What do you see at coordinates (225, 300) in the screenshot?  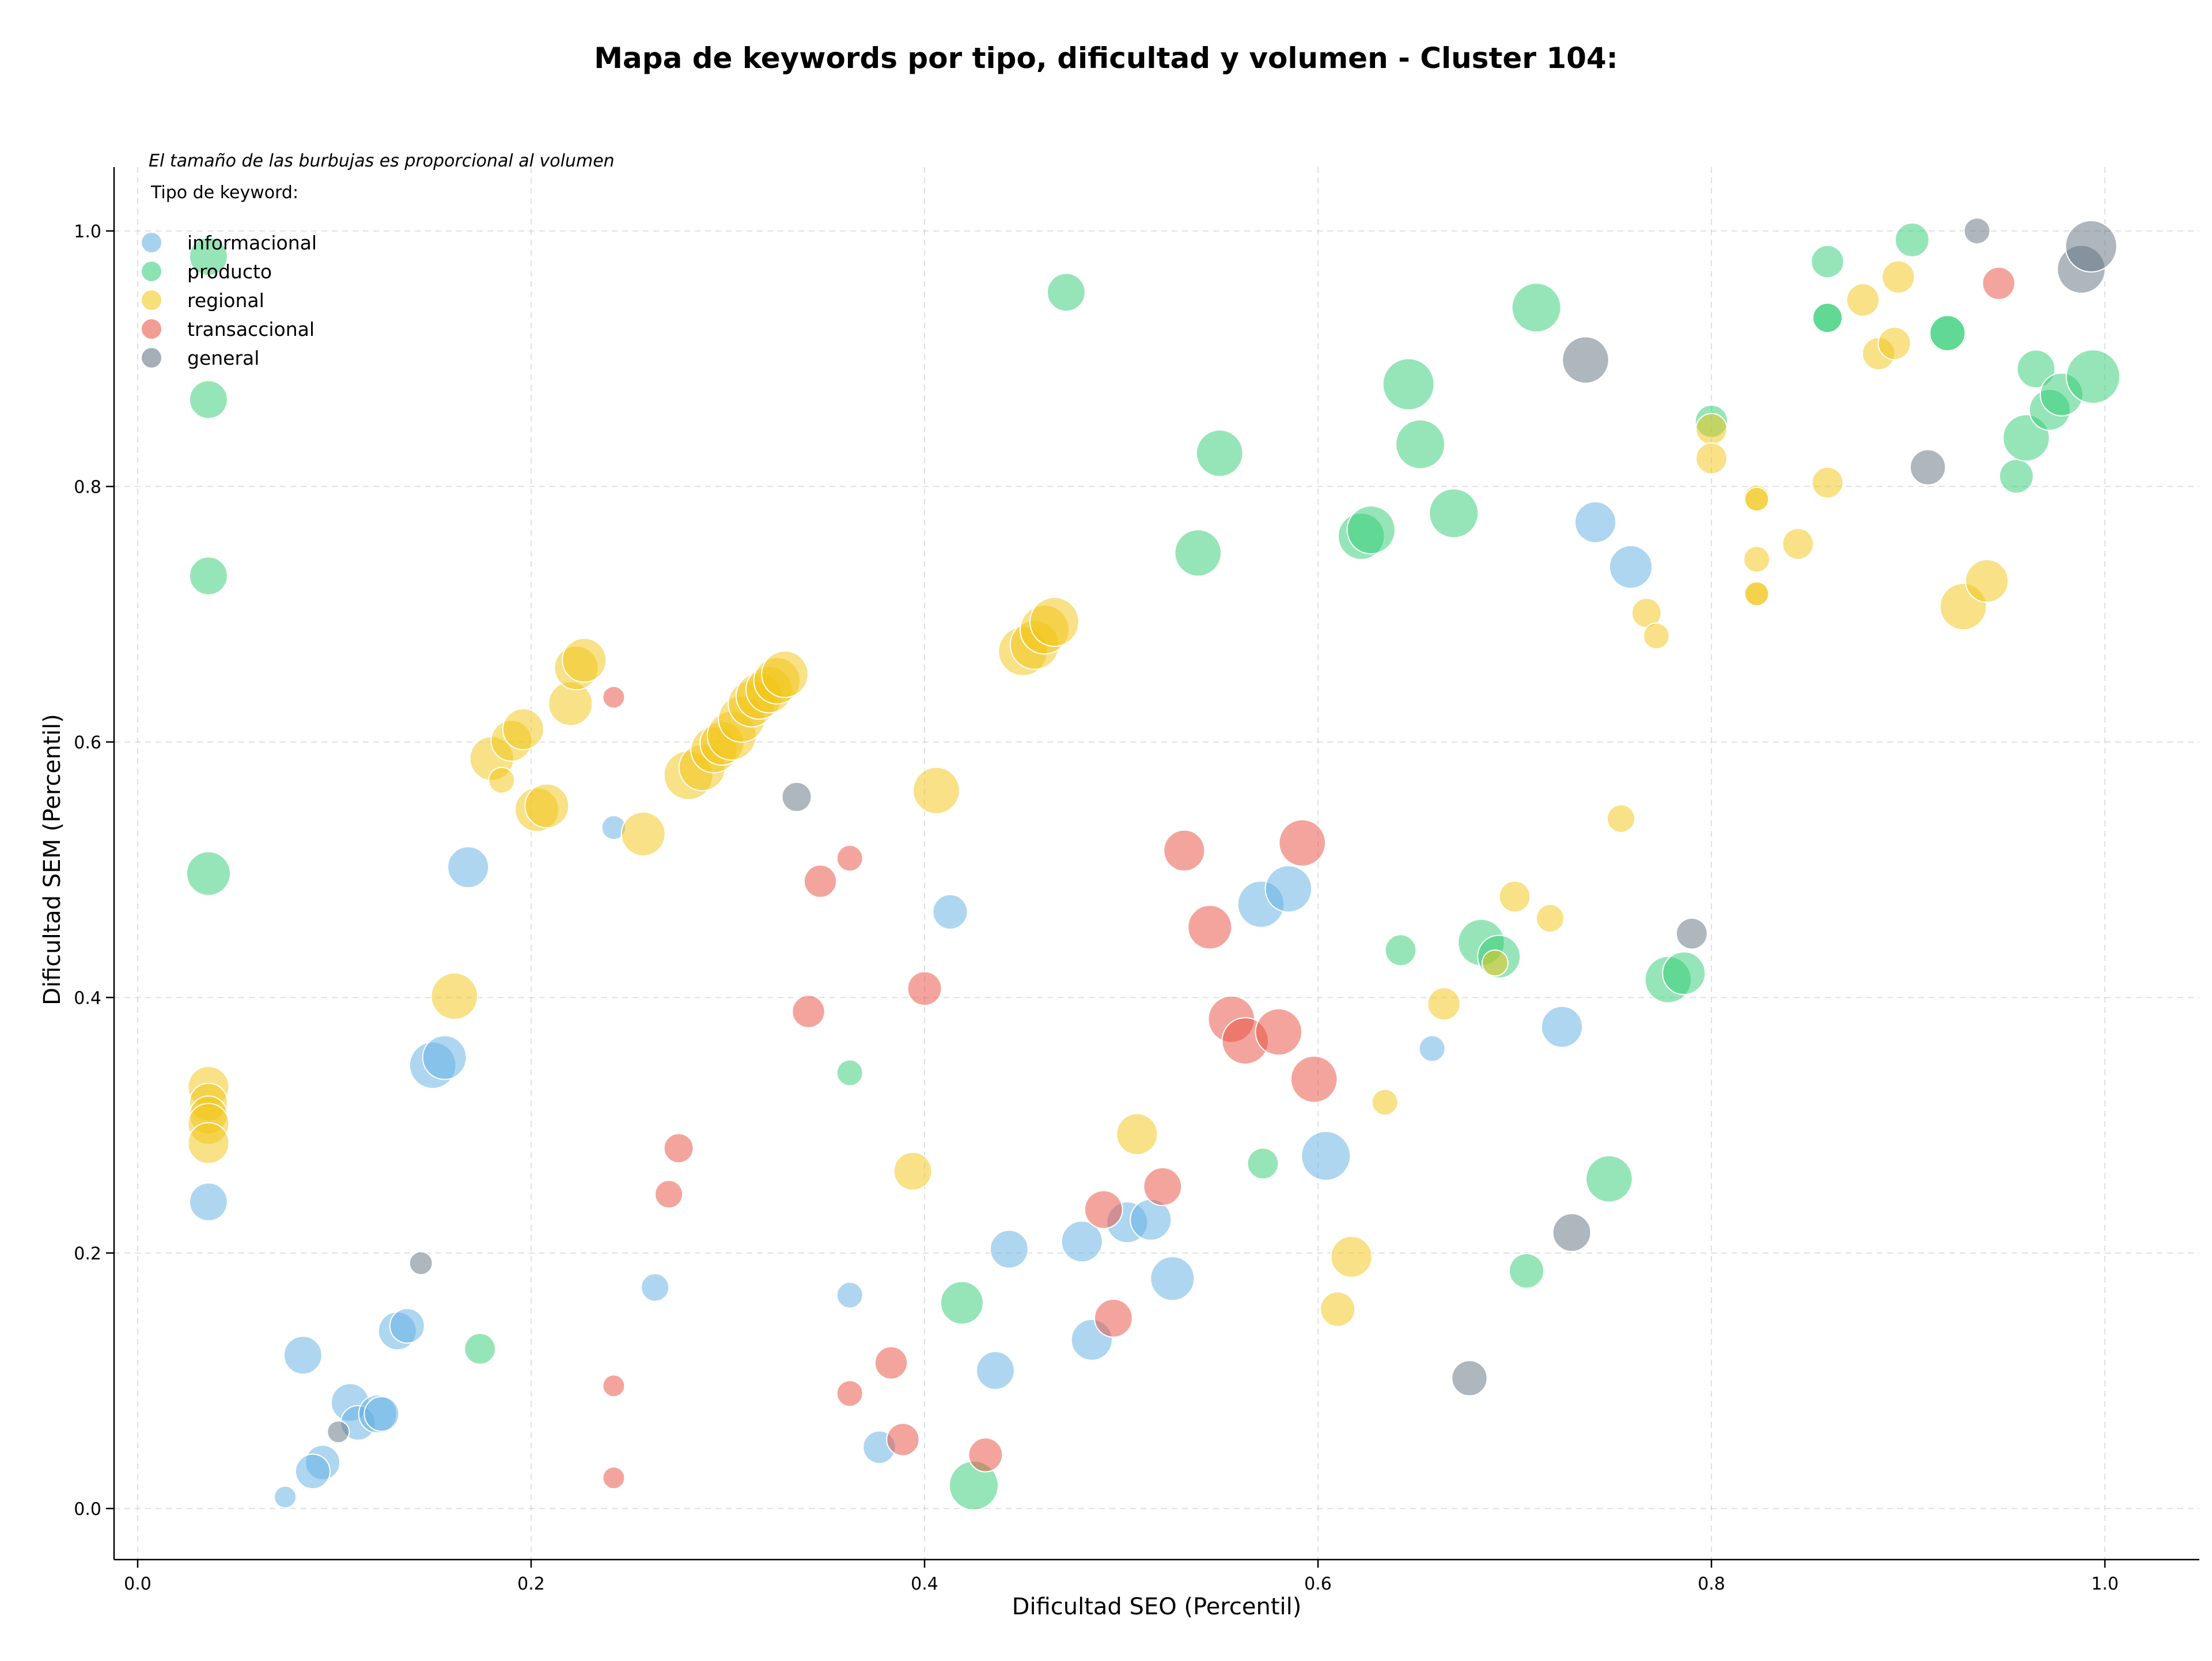 I see `legend-label-regional: regional` at bounding box center [225, 300].